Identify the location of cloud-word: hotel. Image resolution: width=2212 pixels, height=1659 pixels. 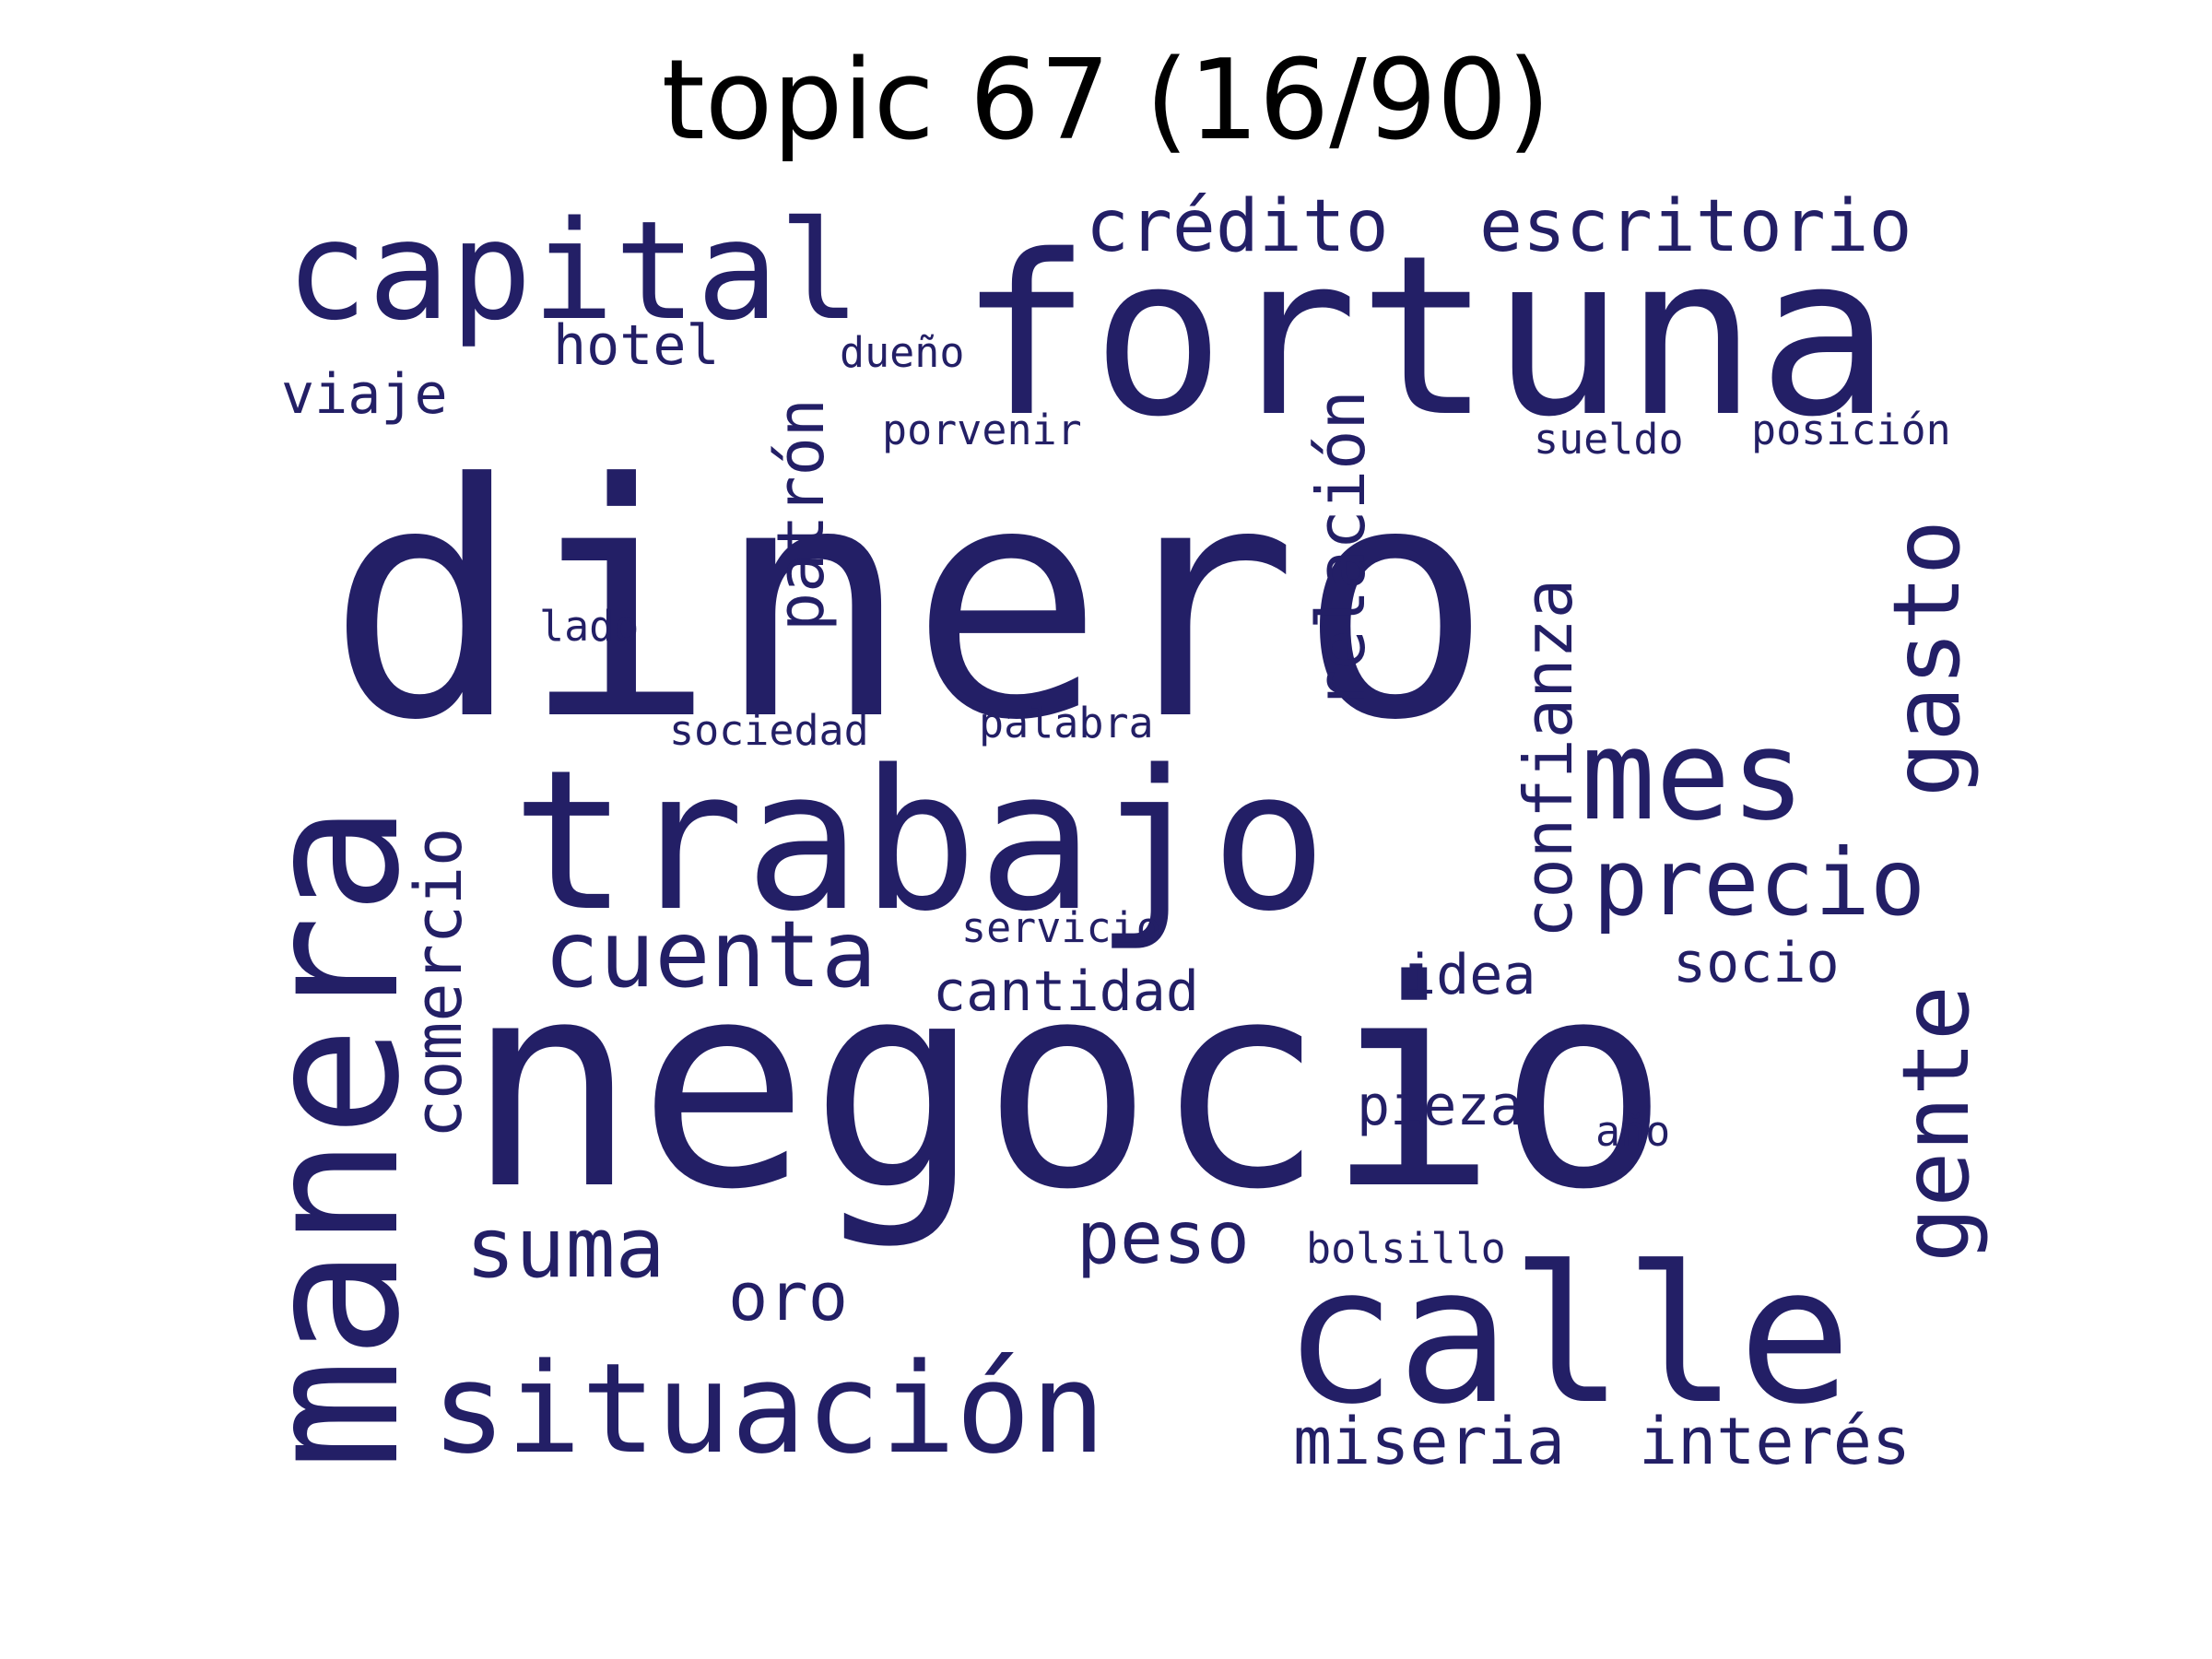
(636, 345).